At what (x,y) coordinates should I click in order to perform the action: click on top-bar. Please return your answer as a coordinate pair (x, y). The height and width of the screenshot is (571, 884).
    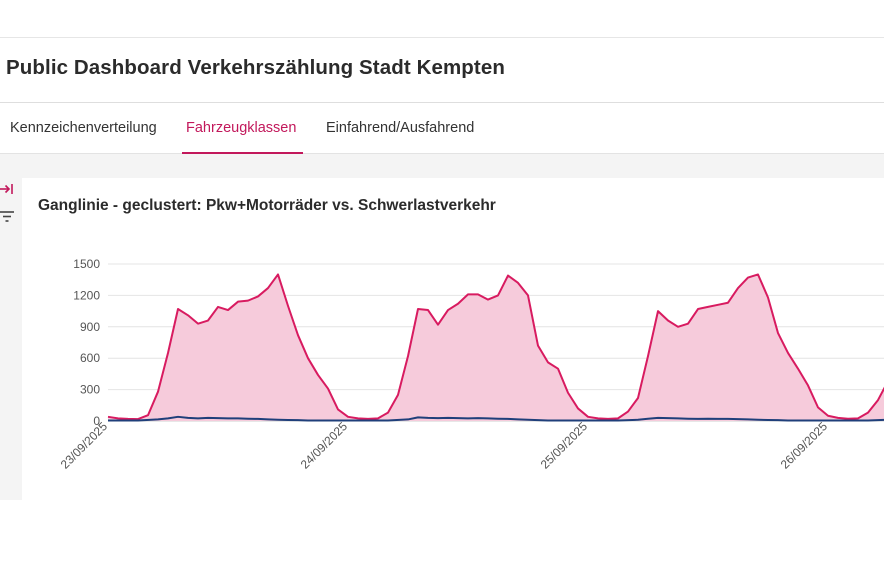
    Looking at the image, I should click on (442, 19).